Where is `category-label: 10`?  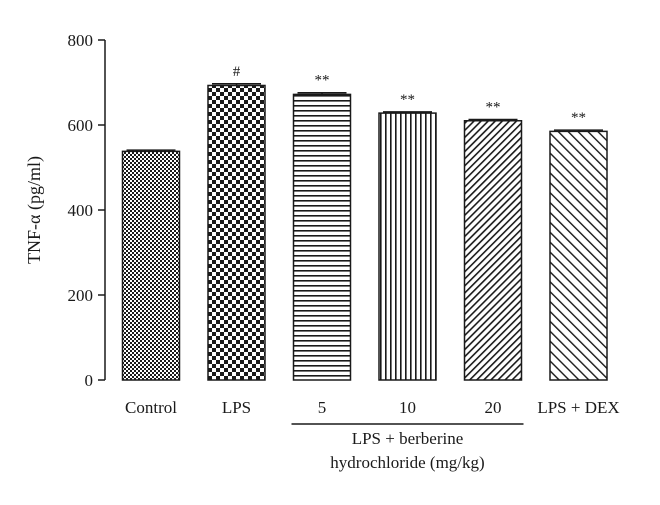 category-label: 10 is located at coordinates (407, 407).